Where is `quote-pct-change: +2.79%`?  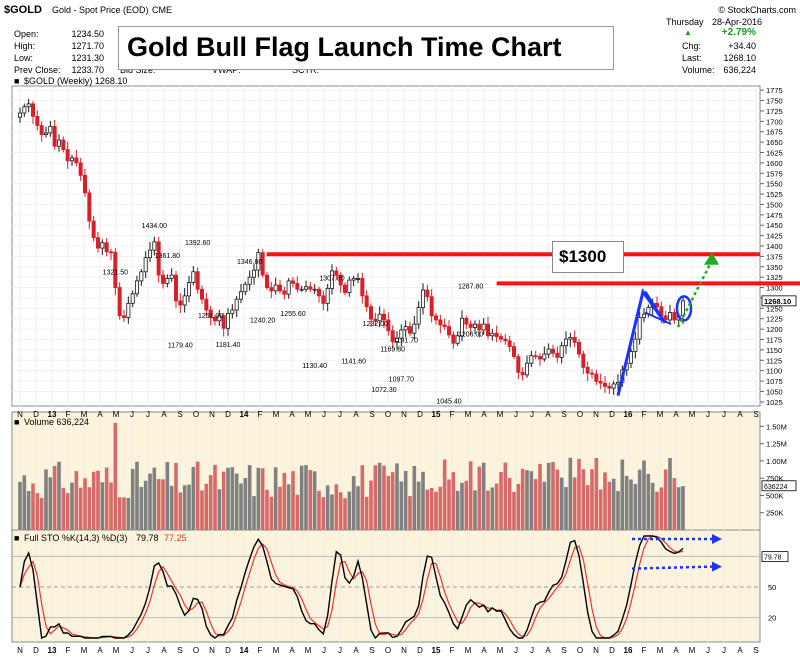
quote-pct-change: +2.79% is located at coordinates (738, 32).